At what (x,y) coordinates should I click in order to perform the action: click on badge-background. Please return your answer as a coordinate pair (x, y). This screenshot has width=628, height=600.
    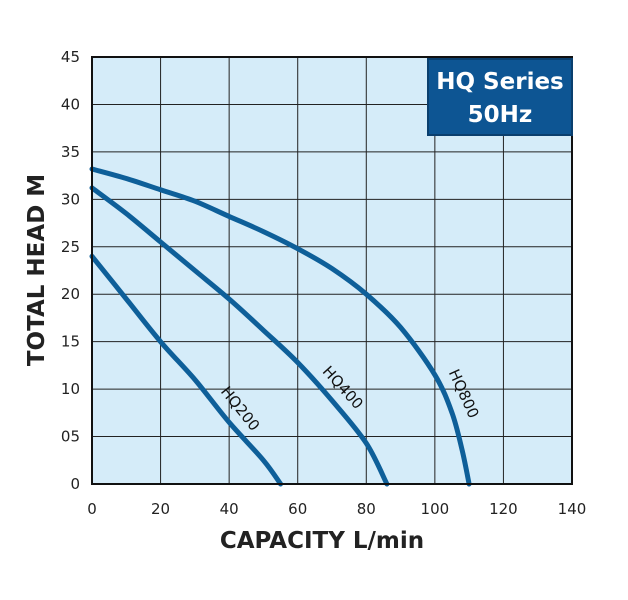
    Looking at the image, I should click on (500, 97).